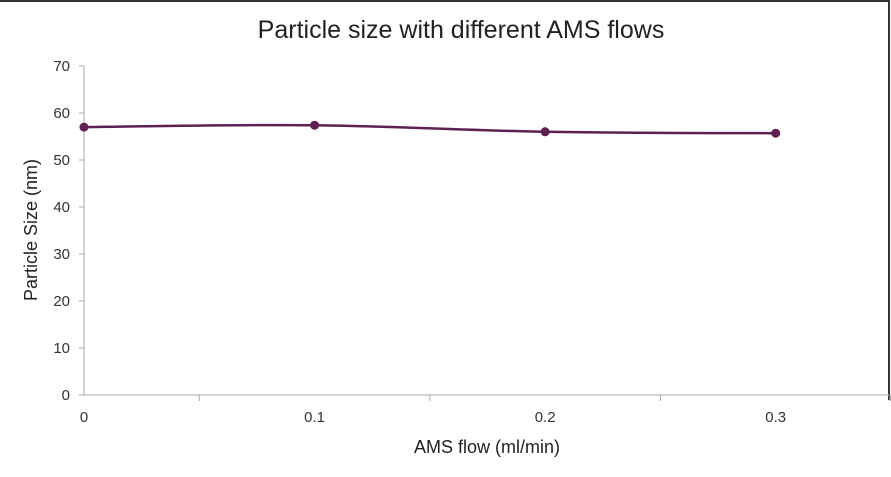  What do you see at coordinates (487, 447) in the screenshot?
I see `x-axis-title: AMS flow (ml/min)` at bounding box center [487, 447].